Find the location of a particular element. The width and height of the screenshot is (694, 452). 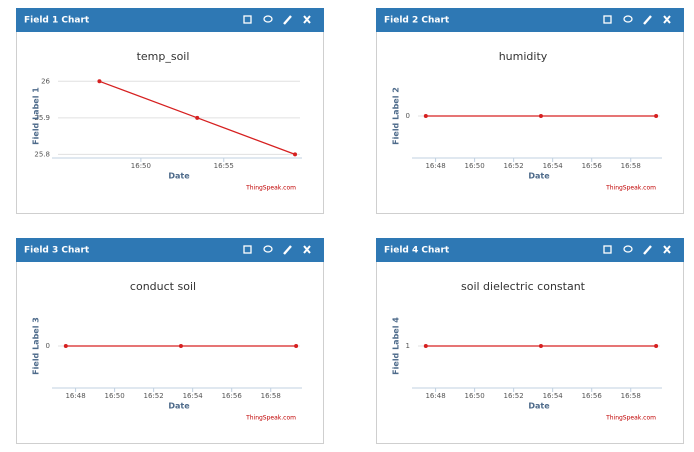

y-tick-label: 25.9 is located at coordinates (42, 118).